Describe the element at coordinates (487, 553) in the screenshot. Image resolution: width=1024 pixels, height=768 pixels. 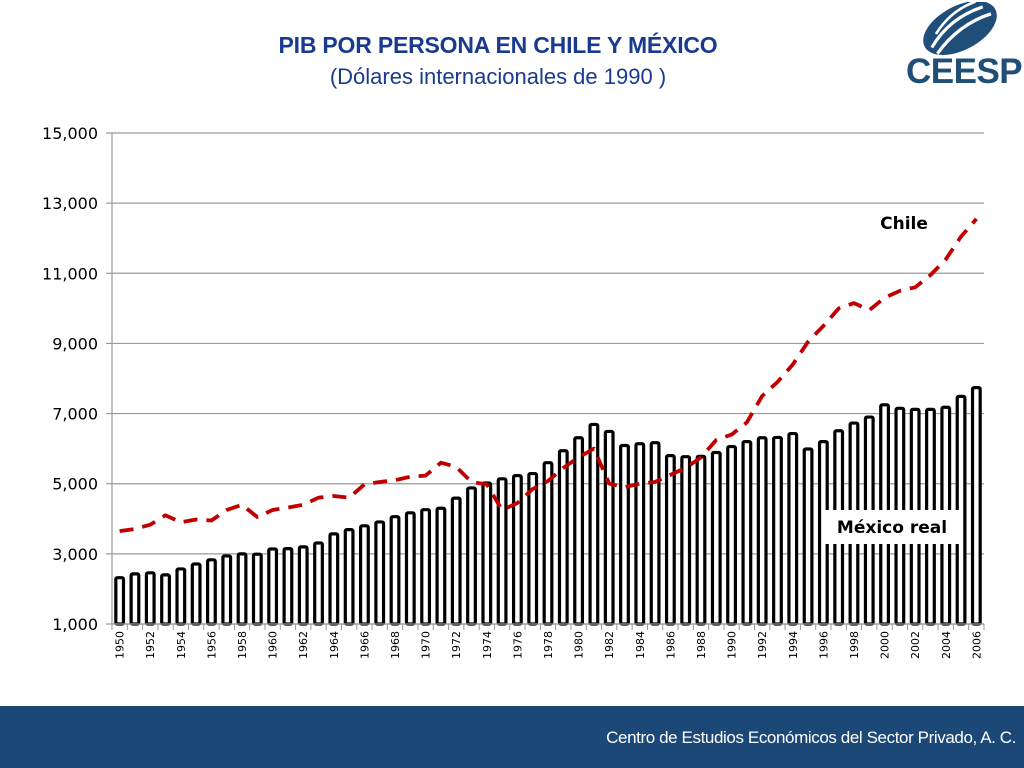
I see `bar-1974` at that location.